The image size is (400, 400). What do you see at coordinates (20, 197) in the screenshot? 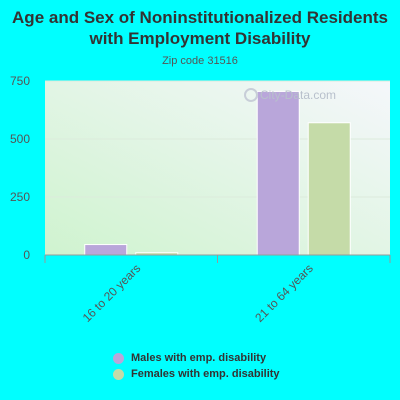
I see `y-tick-label: 250` at bounding box center [20, 197].